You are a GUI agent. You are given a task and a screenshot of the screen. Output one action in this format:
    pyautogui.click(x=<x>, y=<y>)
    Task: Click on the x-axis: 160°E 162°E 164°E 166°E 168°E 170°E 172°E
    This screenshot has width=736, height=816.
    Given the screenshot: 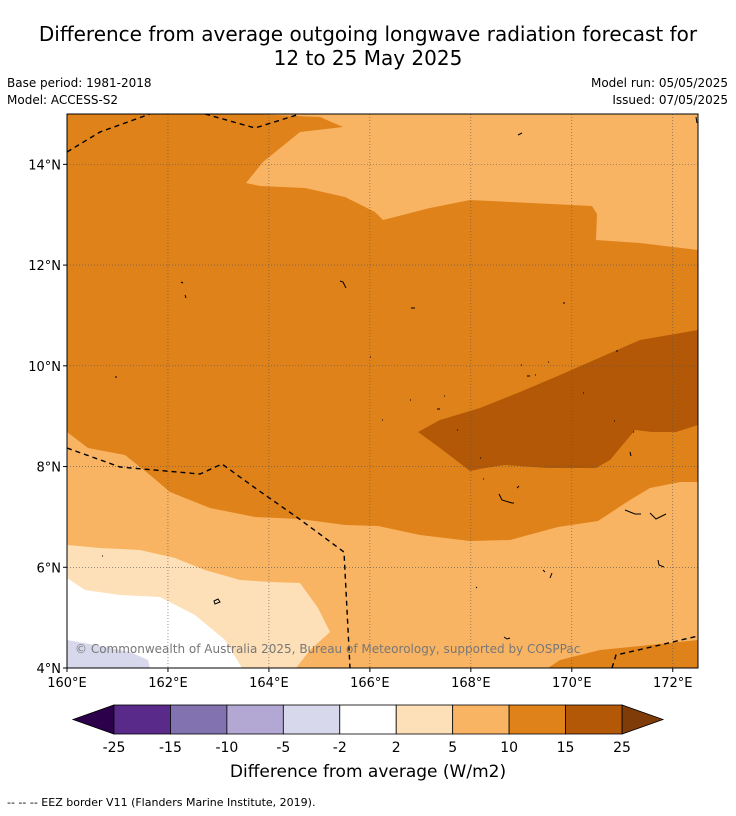 What is the action you would take?
    pyautogui.click(x=370, y=679)
    